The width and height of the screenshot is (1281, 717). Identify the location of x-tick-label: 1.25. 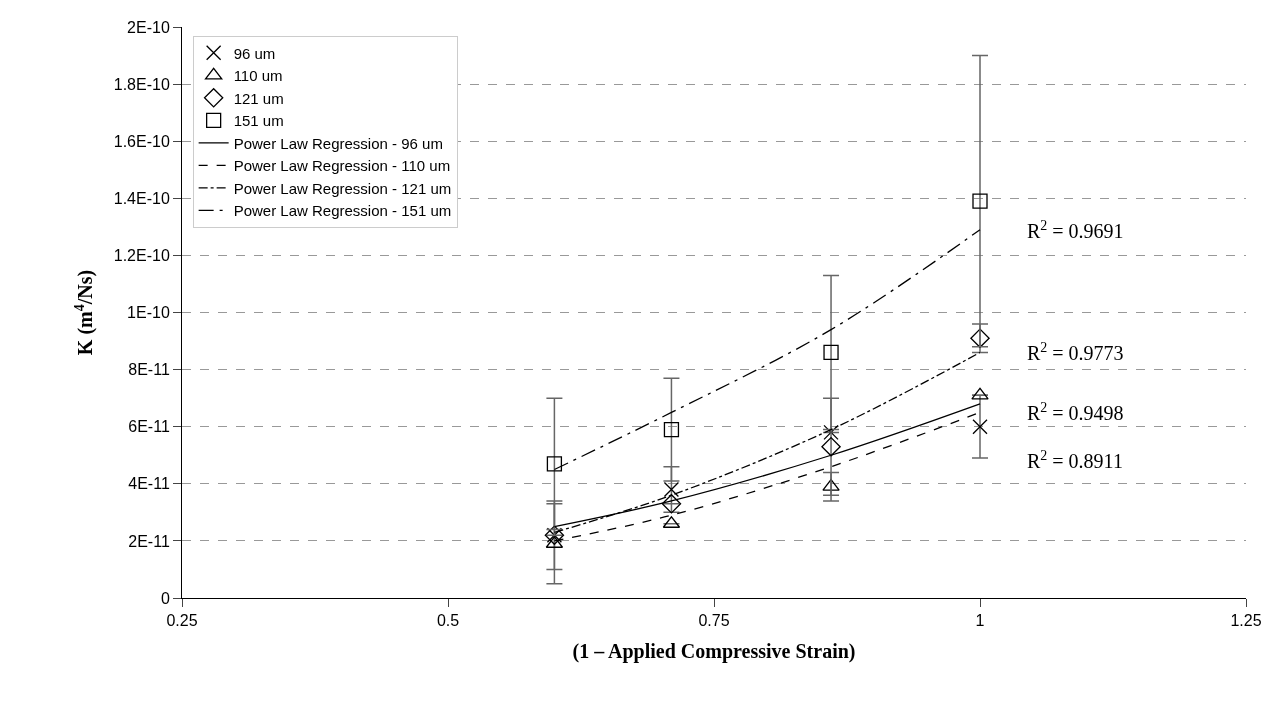
(1246, 621).